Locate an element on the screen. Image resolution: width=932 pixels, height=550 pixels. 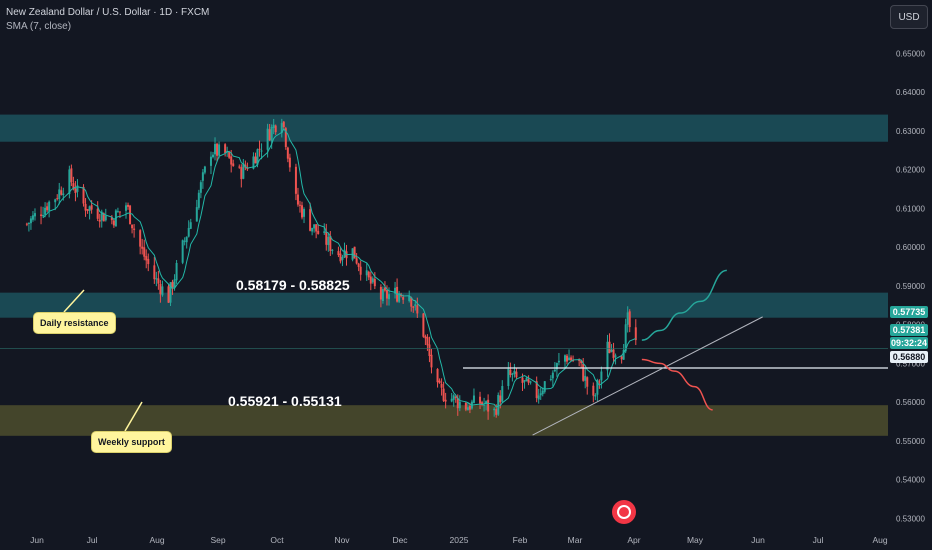
trendline is located at coordinates (647, 376).